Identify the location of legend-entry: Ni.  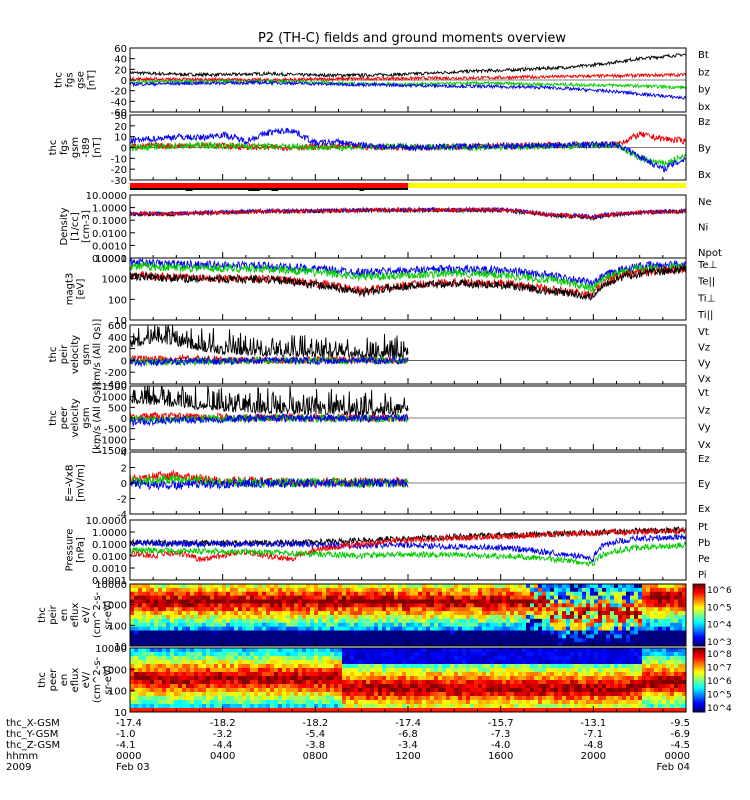
(703, 228).